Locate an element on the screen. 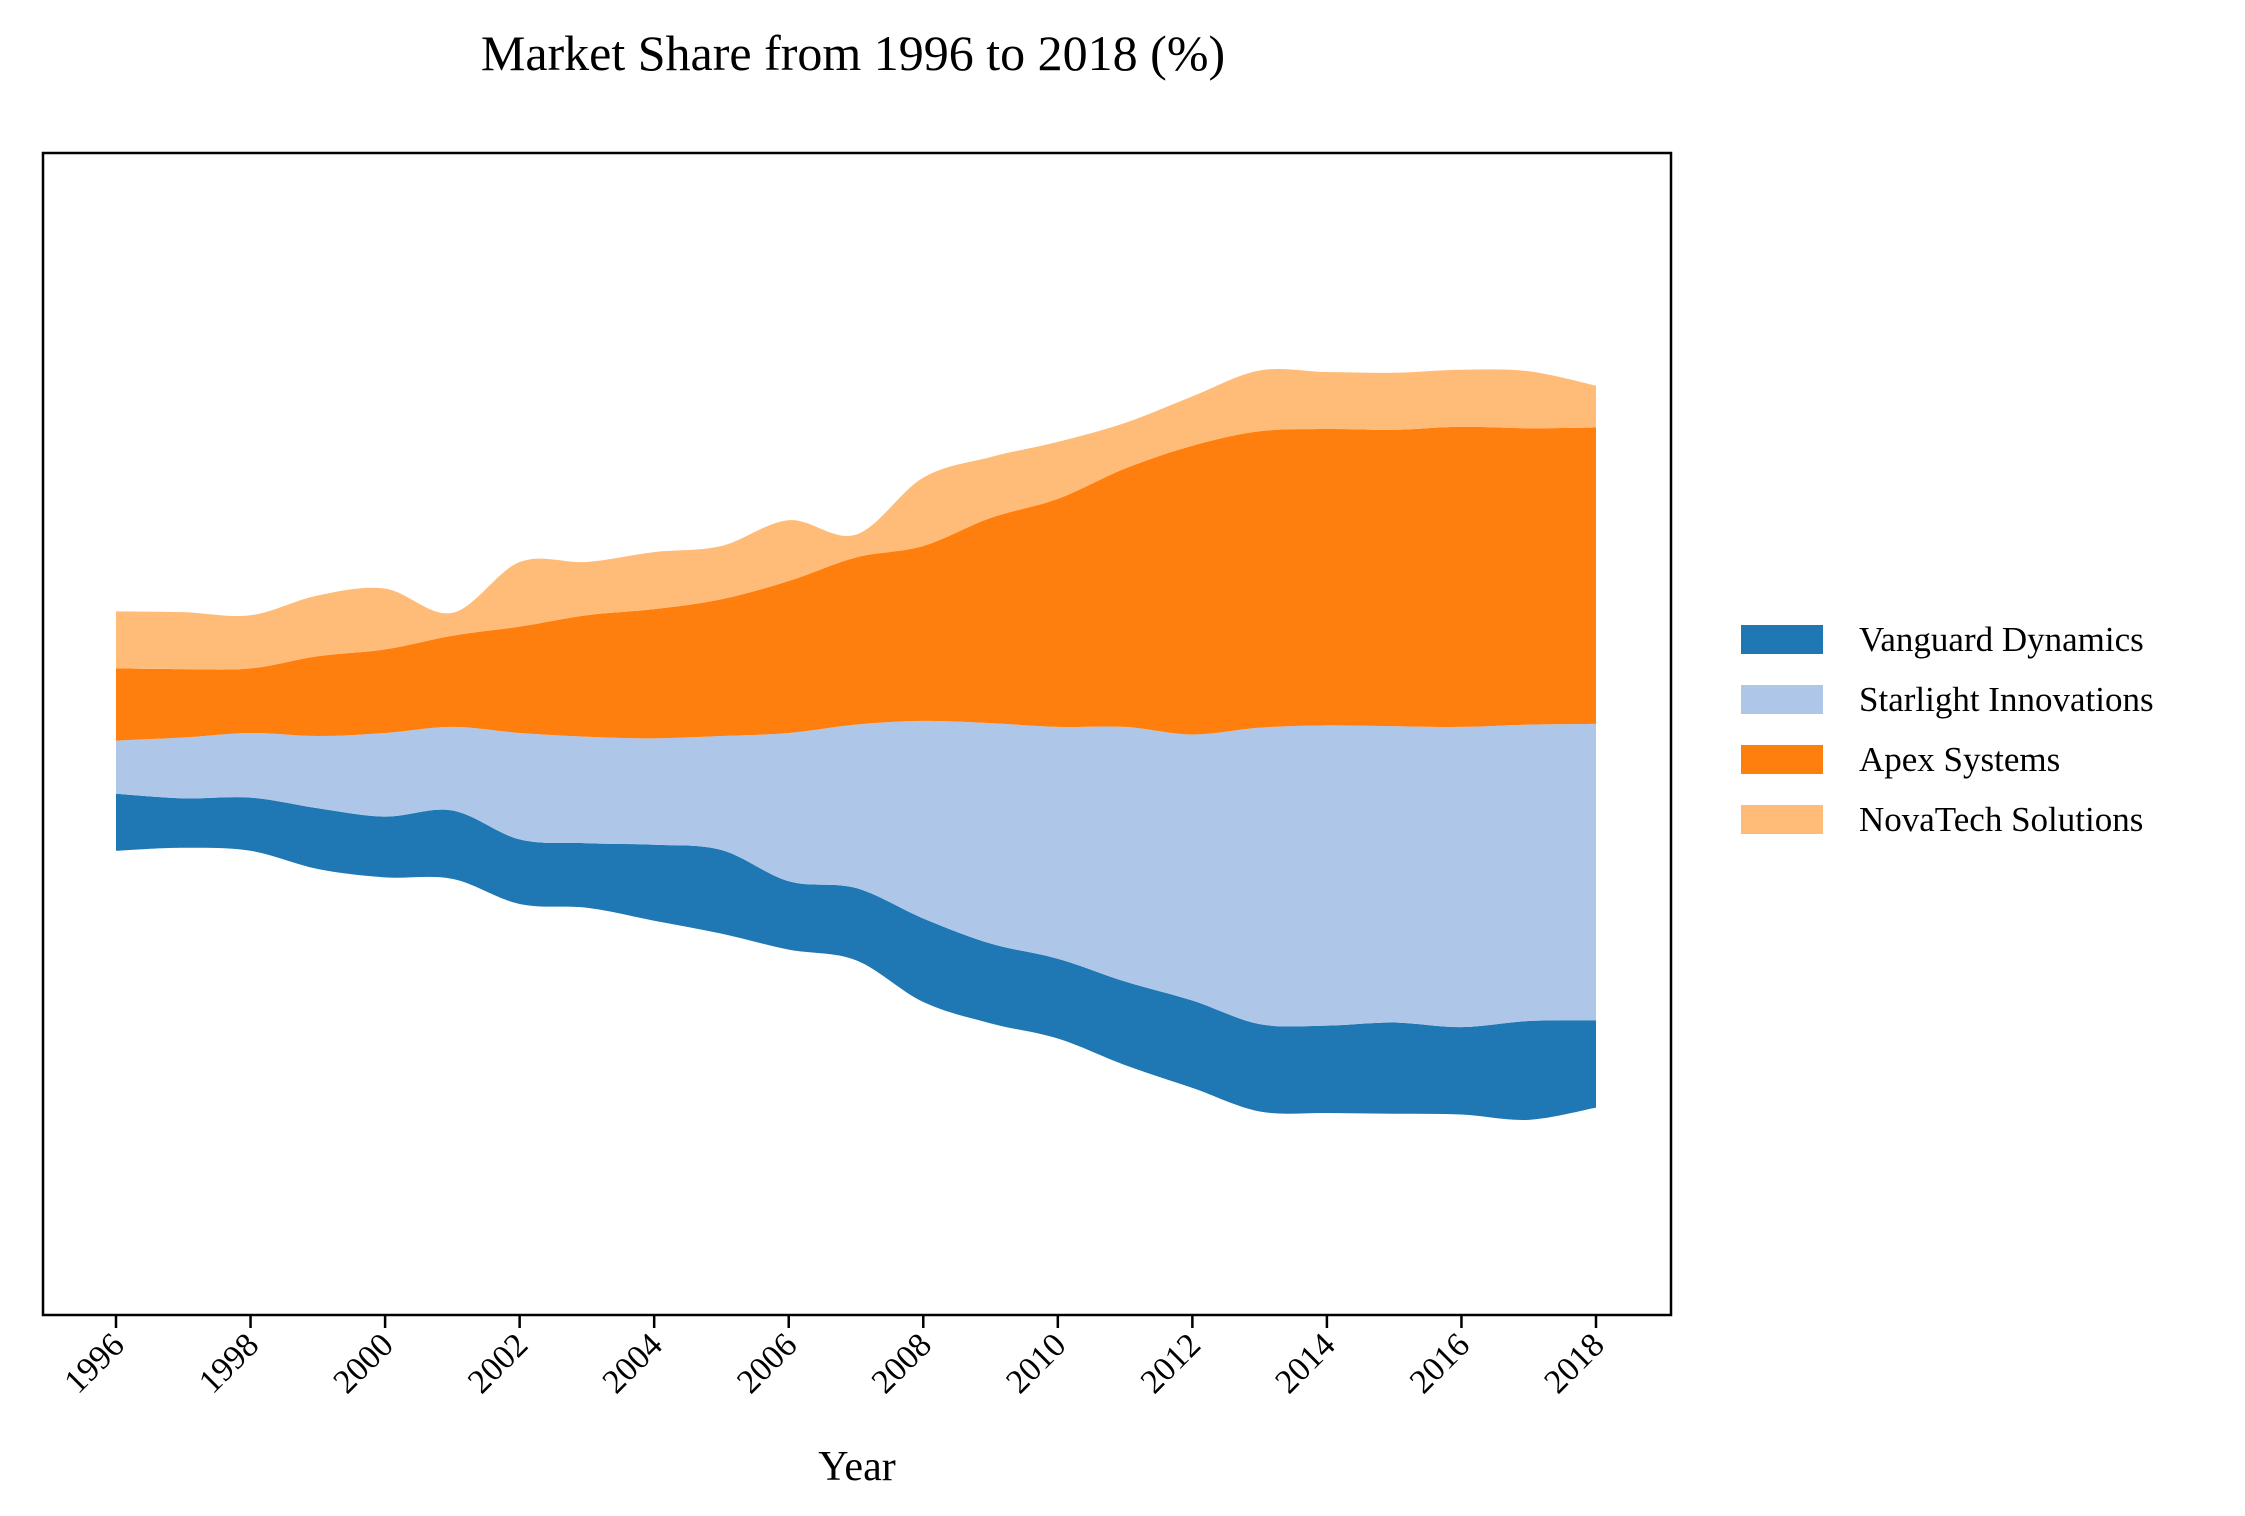 This screenshot has height=1516, width=2245. chart-title: Market Share from 1996 to 2018 (%) is located at coordinates (853, 53).